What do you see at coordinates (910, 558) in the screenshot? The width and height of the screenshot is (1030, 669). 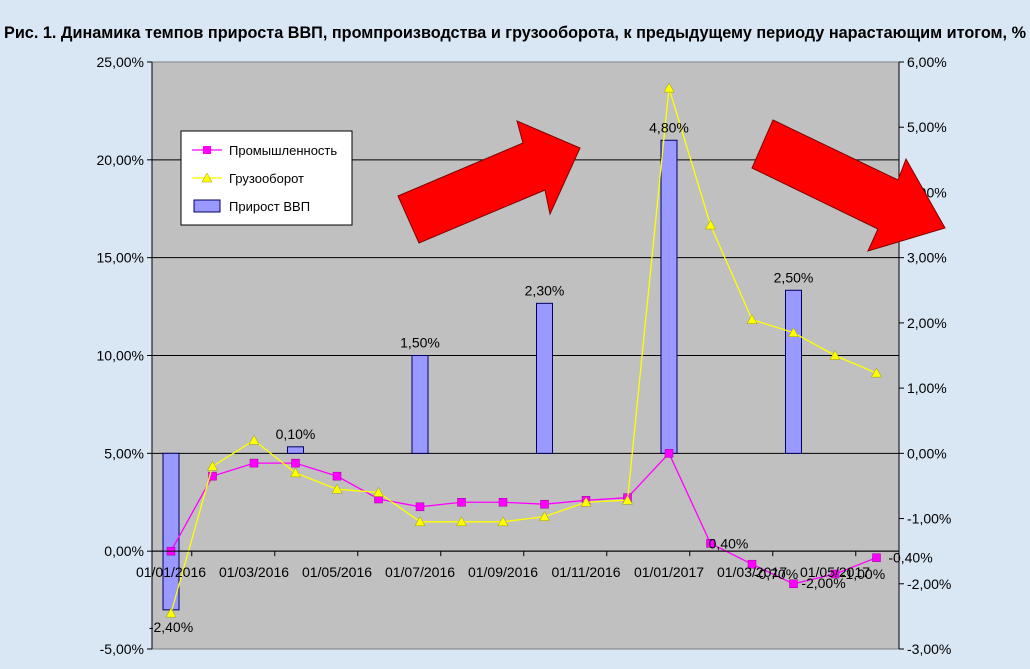 I see `data-label-industry: -0,40%` at bounding box center [910, 558].